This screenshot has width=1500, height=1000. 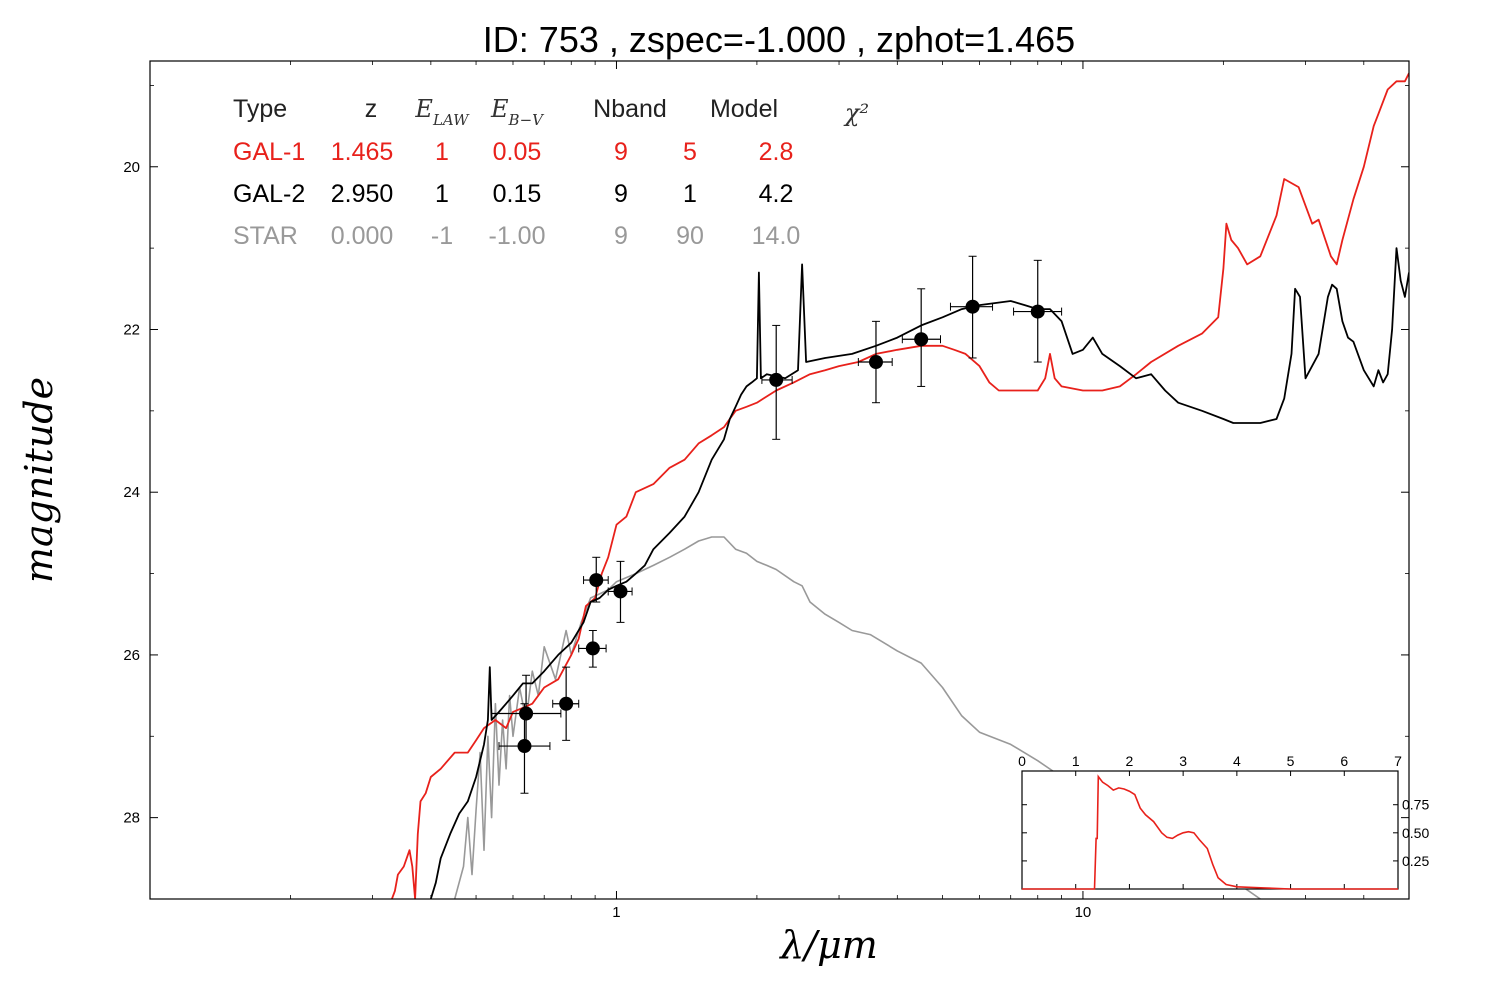 What do you see at coordinates (517, 112) in the screenshot?
I see `table-header: EB−V` at bounding box center [517, 112].